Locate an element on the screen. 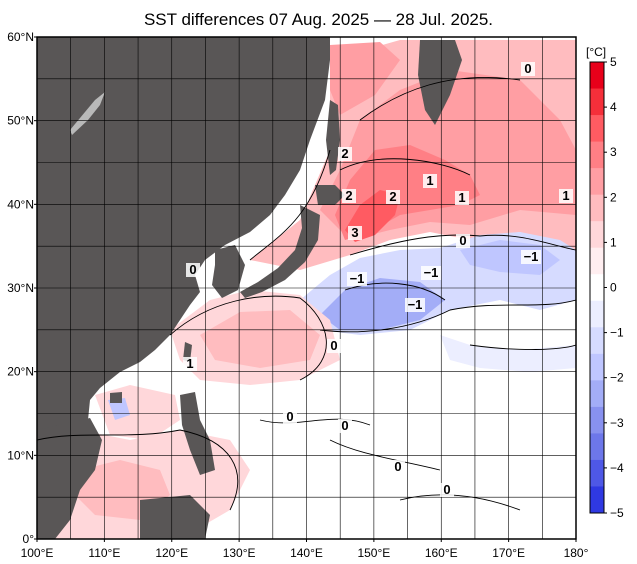 This screenshot has height=564, width=637. contour-label: 3 is located at coordinates (354, 232).